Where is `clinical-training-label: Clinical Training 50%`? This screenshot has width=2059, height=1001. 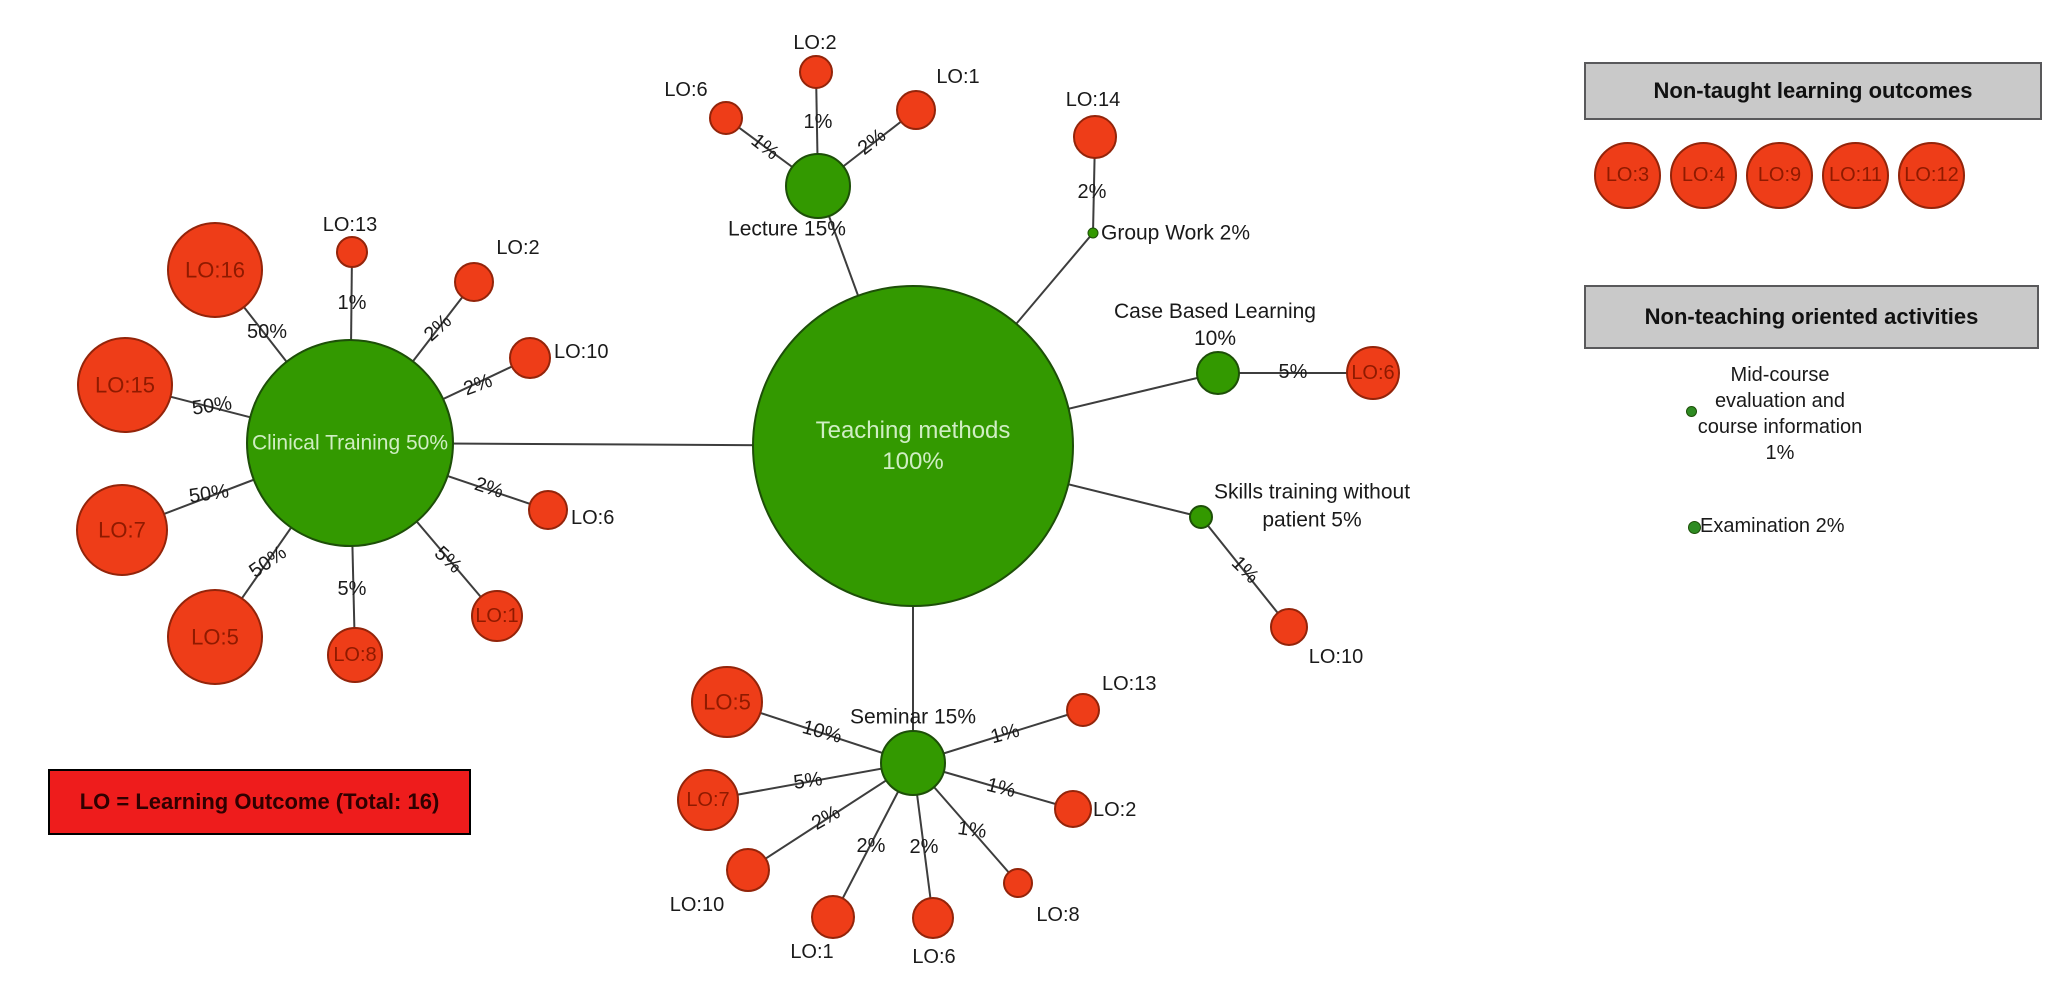 clinical-training-label: Clinical Training 50% is located at coordinates (350, 443).